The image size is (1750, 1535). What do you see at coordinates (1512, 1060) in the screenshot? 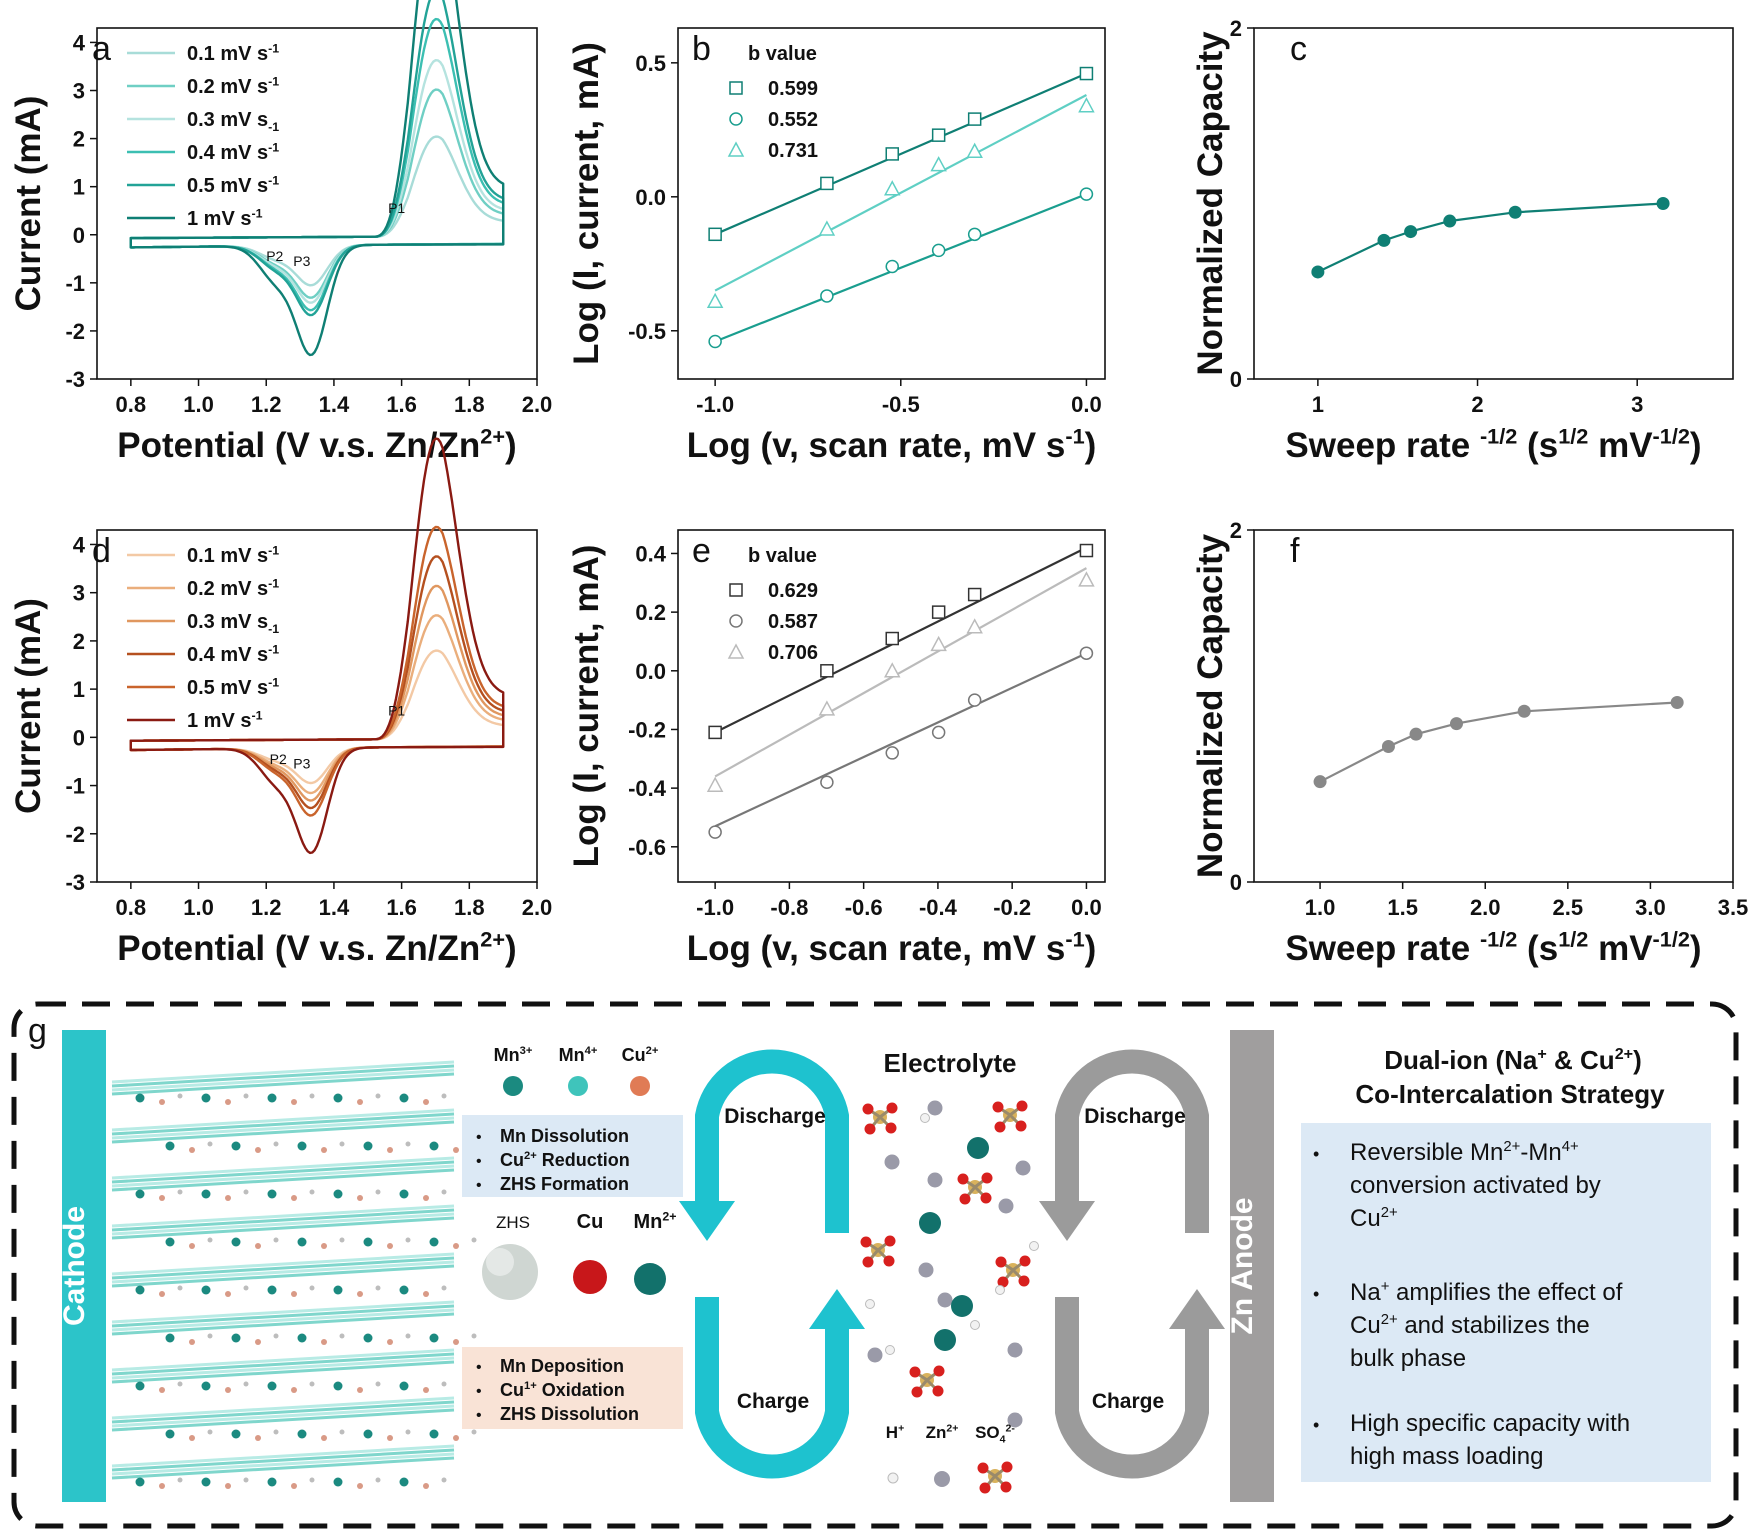
I see `strategy-title: Dual-ion (Na+​ & Cu2+​)` at bounding box center [1512, 1060].